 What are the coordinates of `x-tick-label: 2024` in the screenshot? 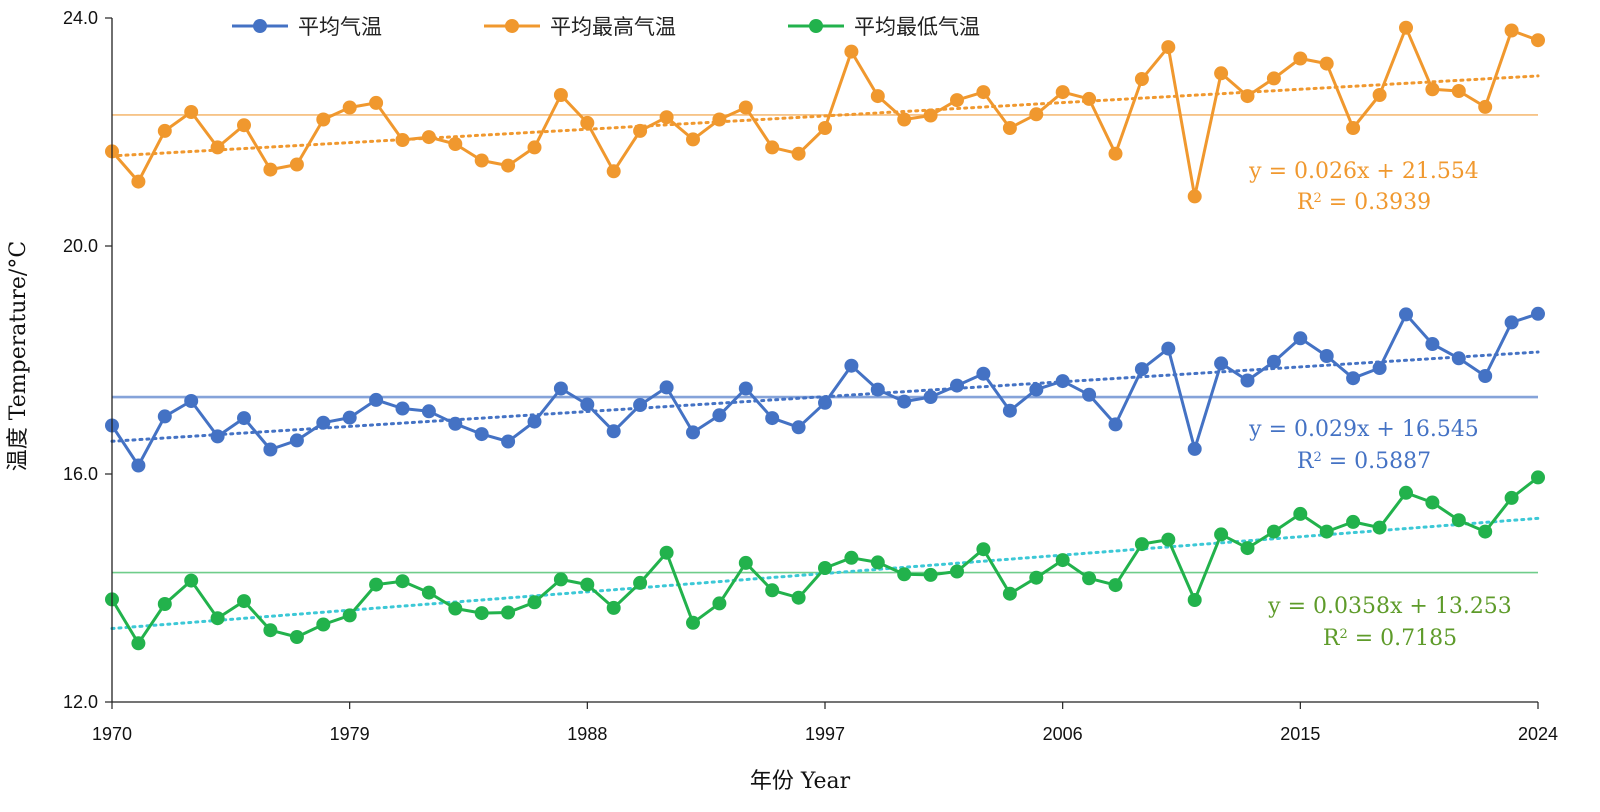 It's located at (1538, 734).